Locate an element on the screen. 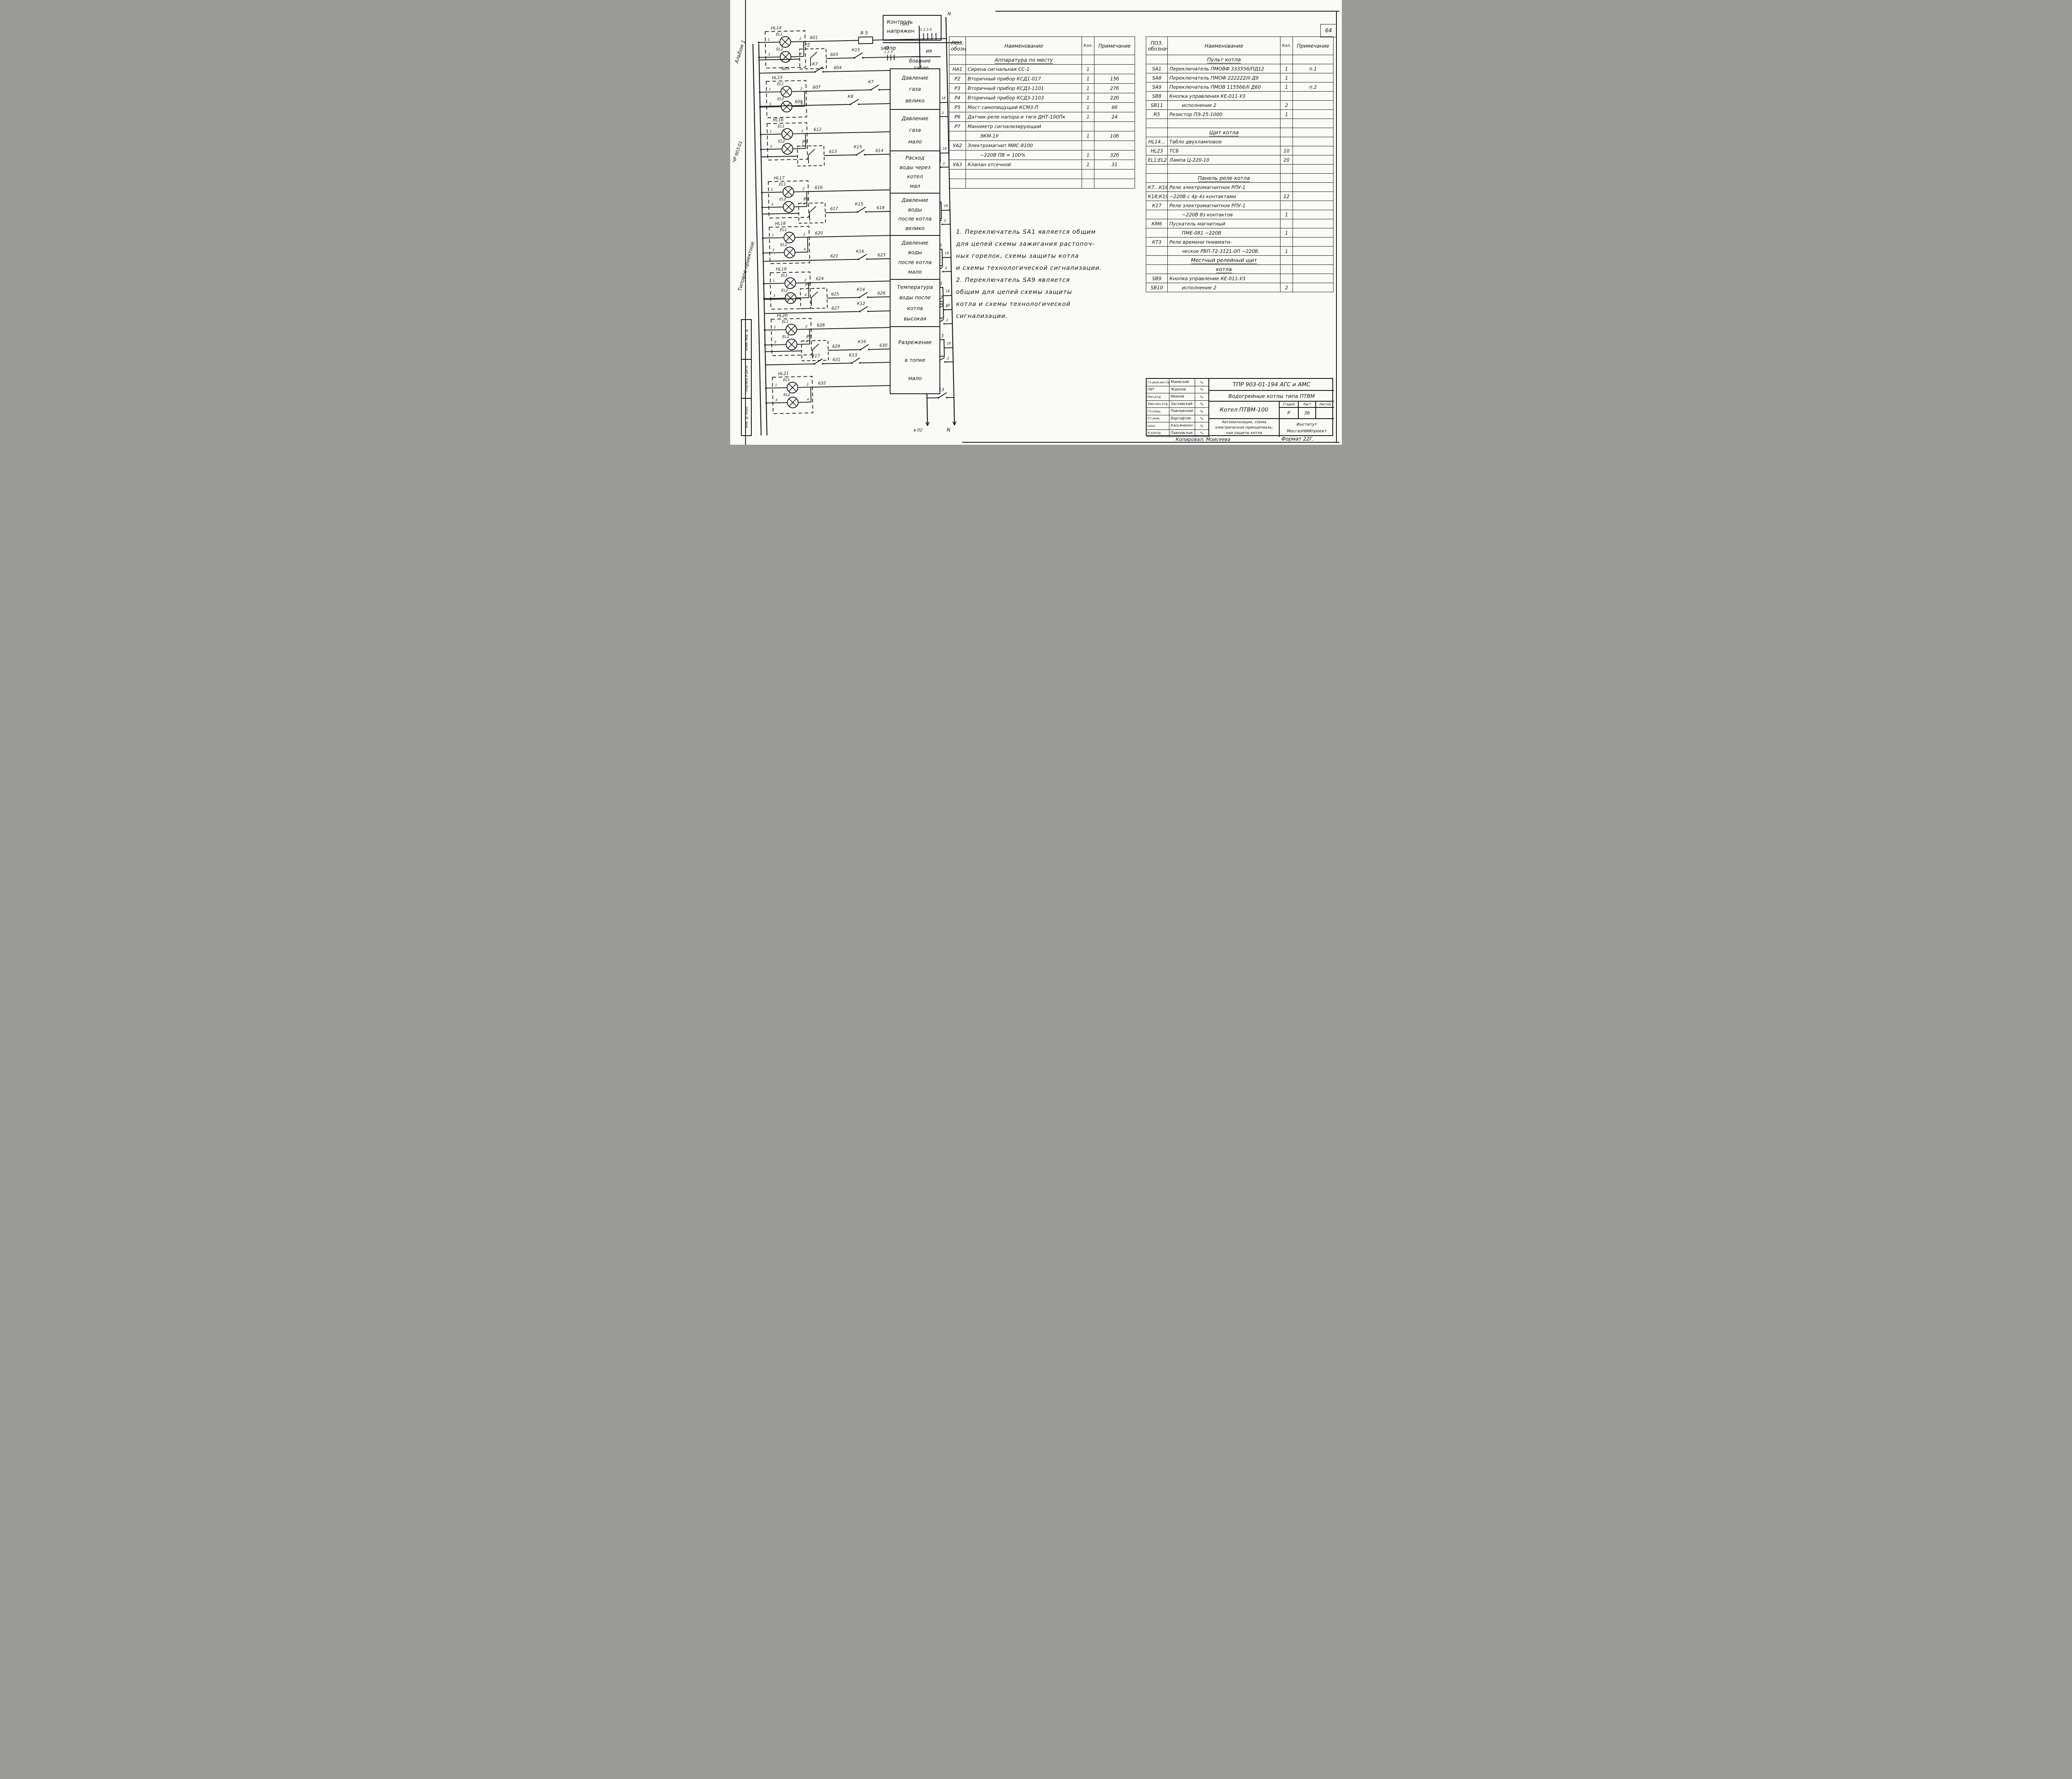 The image size is (2072, 1779). schematic-label: HL16 is located at coordinates (778, 120).